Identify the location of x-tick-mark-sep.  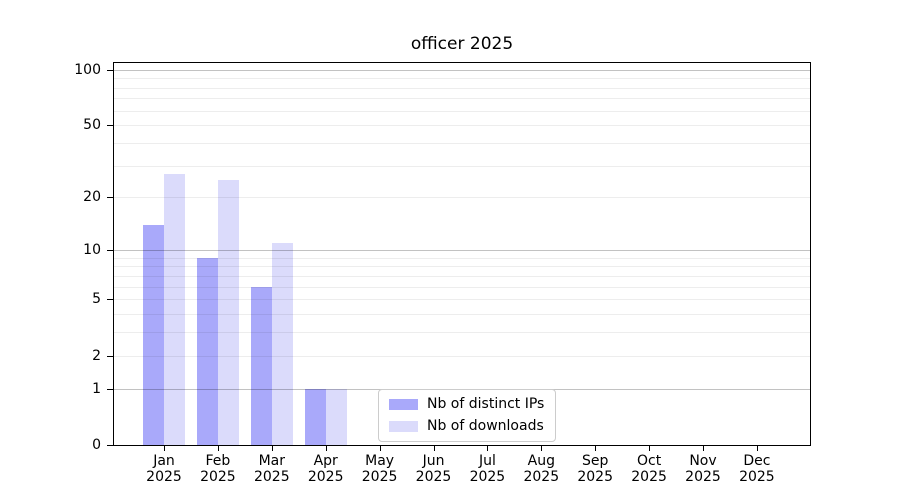
(596, 448).